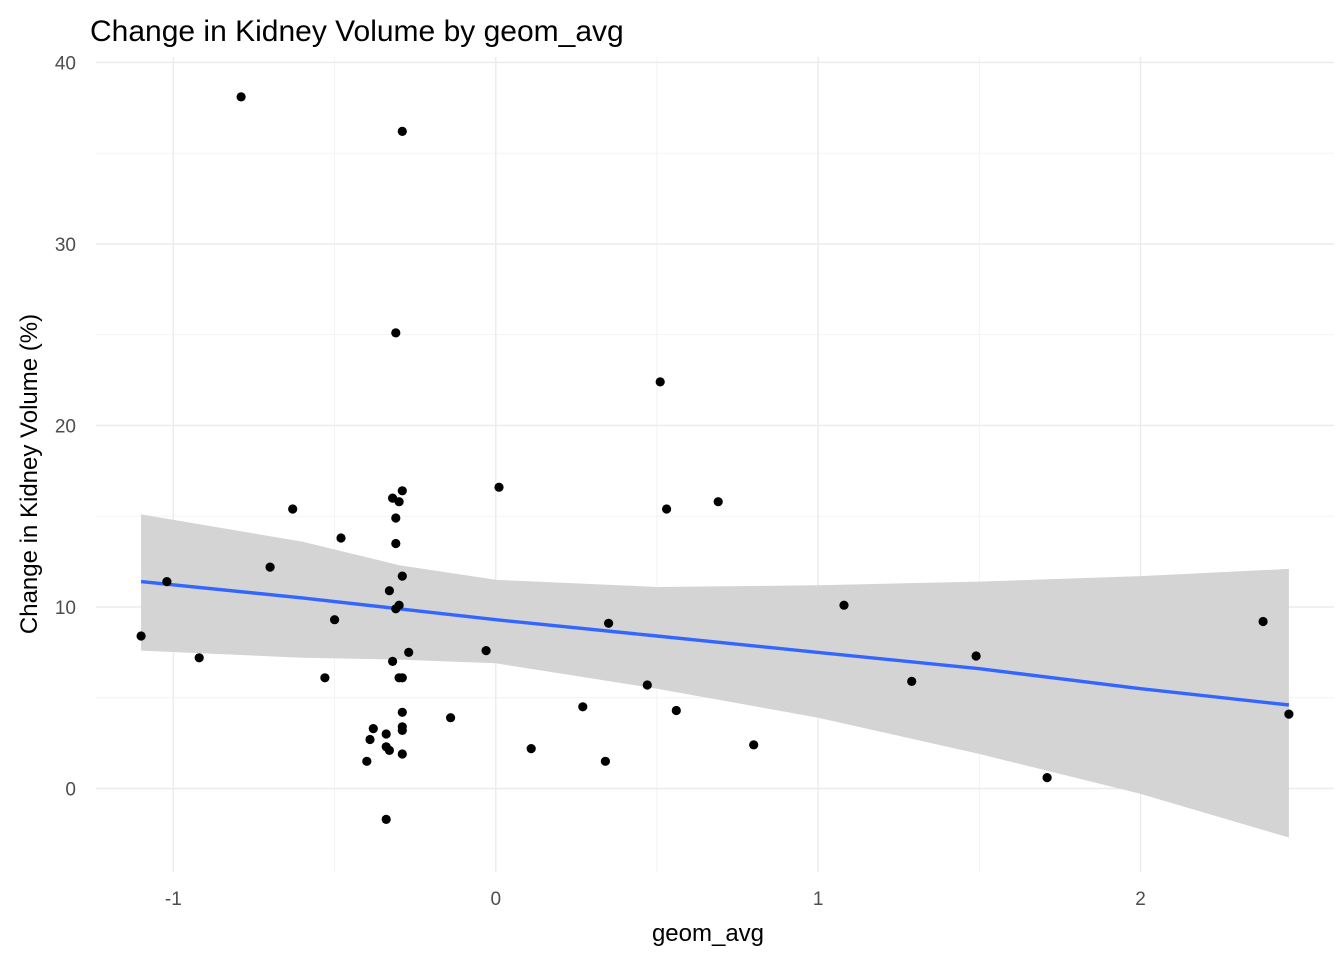  Describe the element at coordinates (818, 899) in the screenshot. I see `x-tick-label: 1` at that location.